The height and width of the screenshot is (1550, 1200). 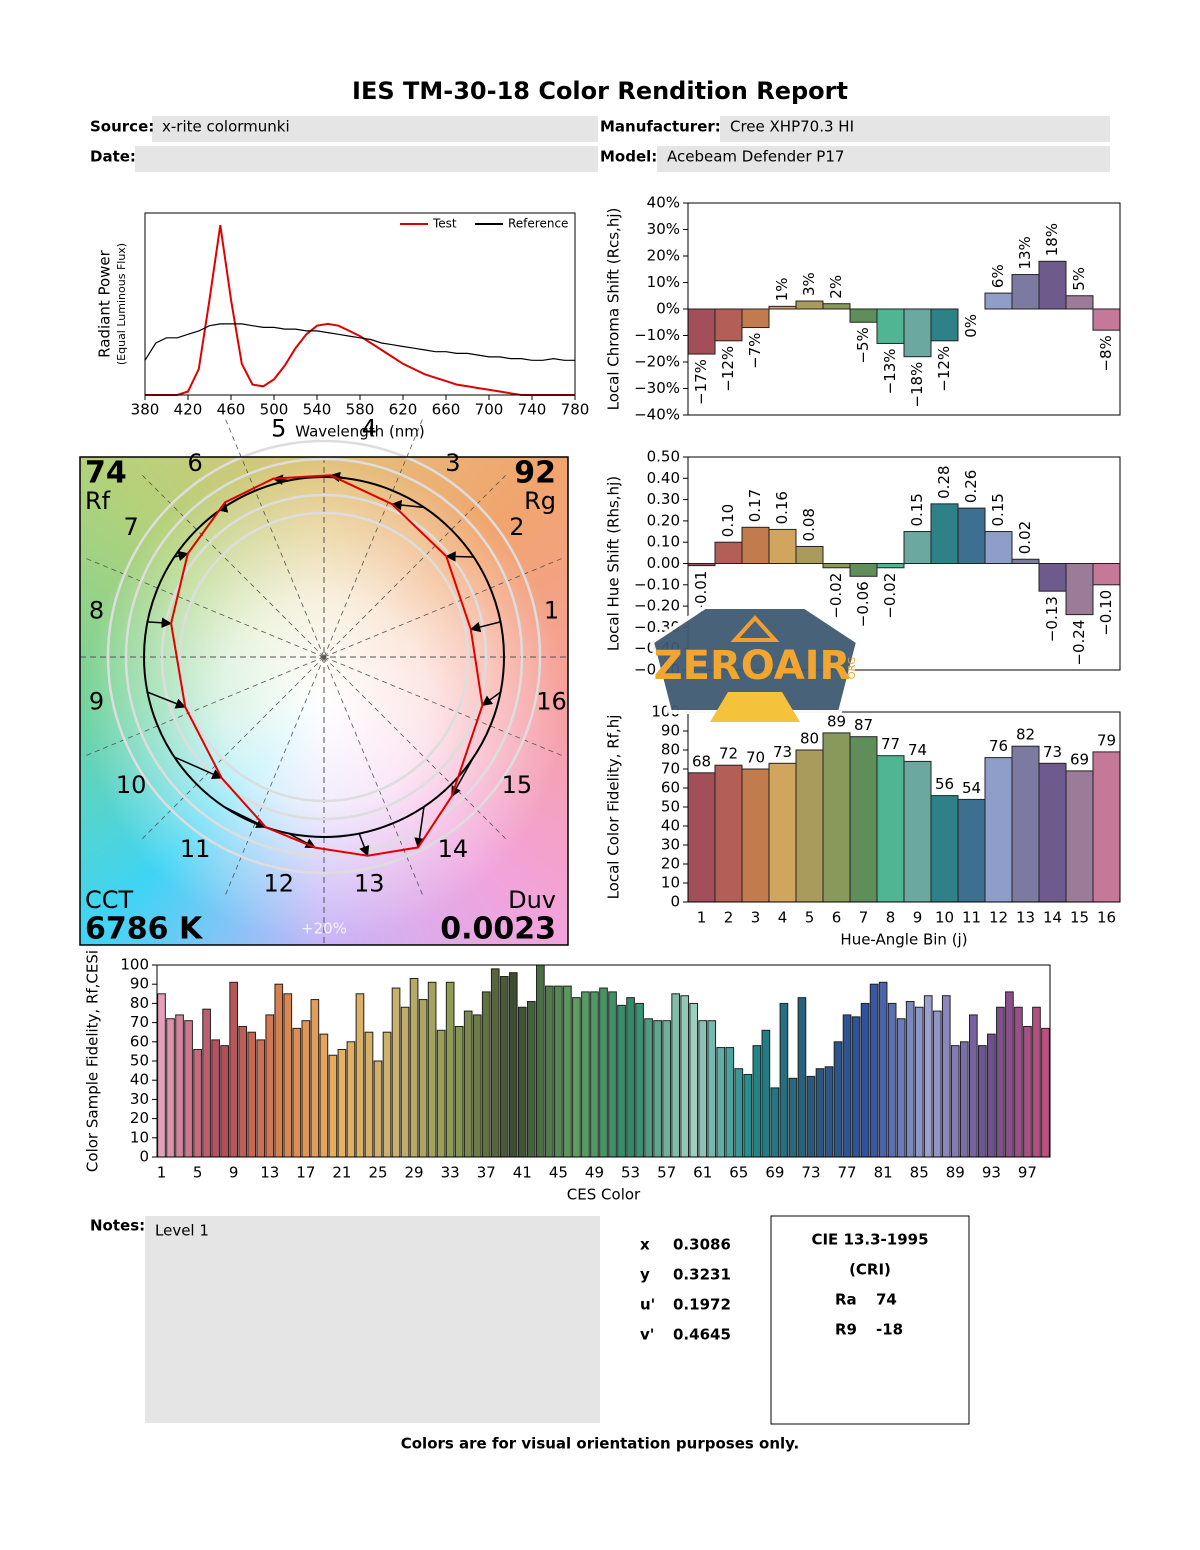 What do you see at coordinates (663, 256) in the screenshot?
I see `y-tick-label: 20%` at bounding box center [663, 256].